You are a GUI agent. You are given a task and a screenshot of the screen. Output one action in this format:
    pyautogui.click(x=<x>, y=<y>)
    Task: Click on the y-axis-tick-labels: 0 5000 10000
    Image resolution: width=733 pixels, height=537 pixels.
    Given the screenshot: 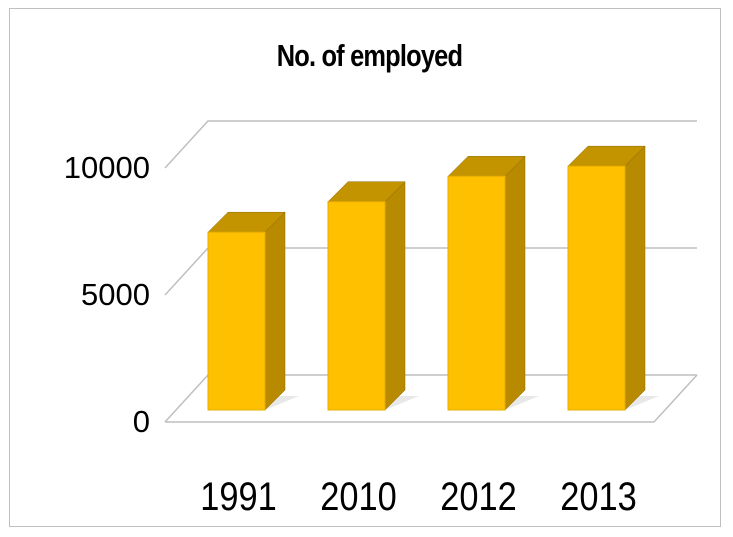 What is the action you would take?
    pyautogui.click(x=107, y=294)
    